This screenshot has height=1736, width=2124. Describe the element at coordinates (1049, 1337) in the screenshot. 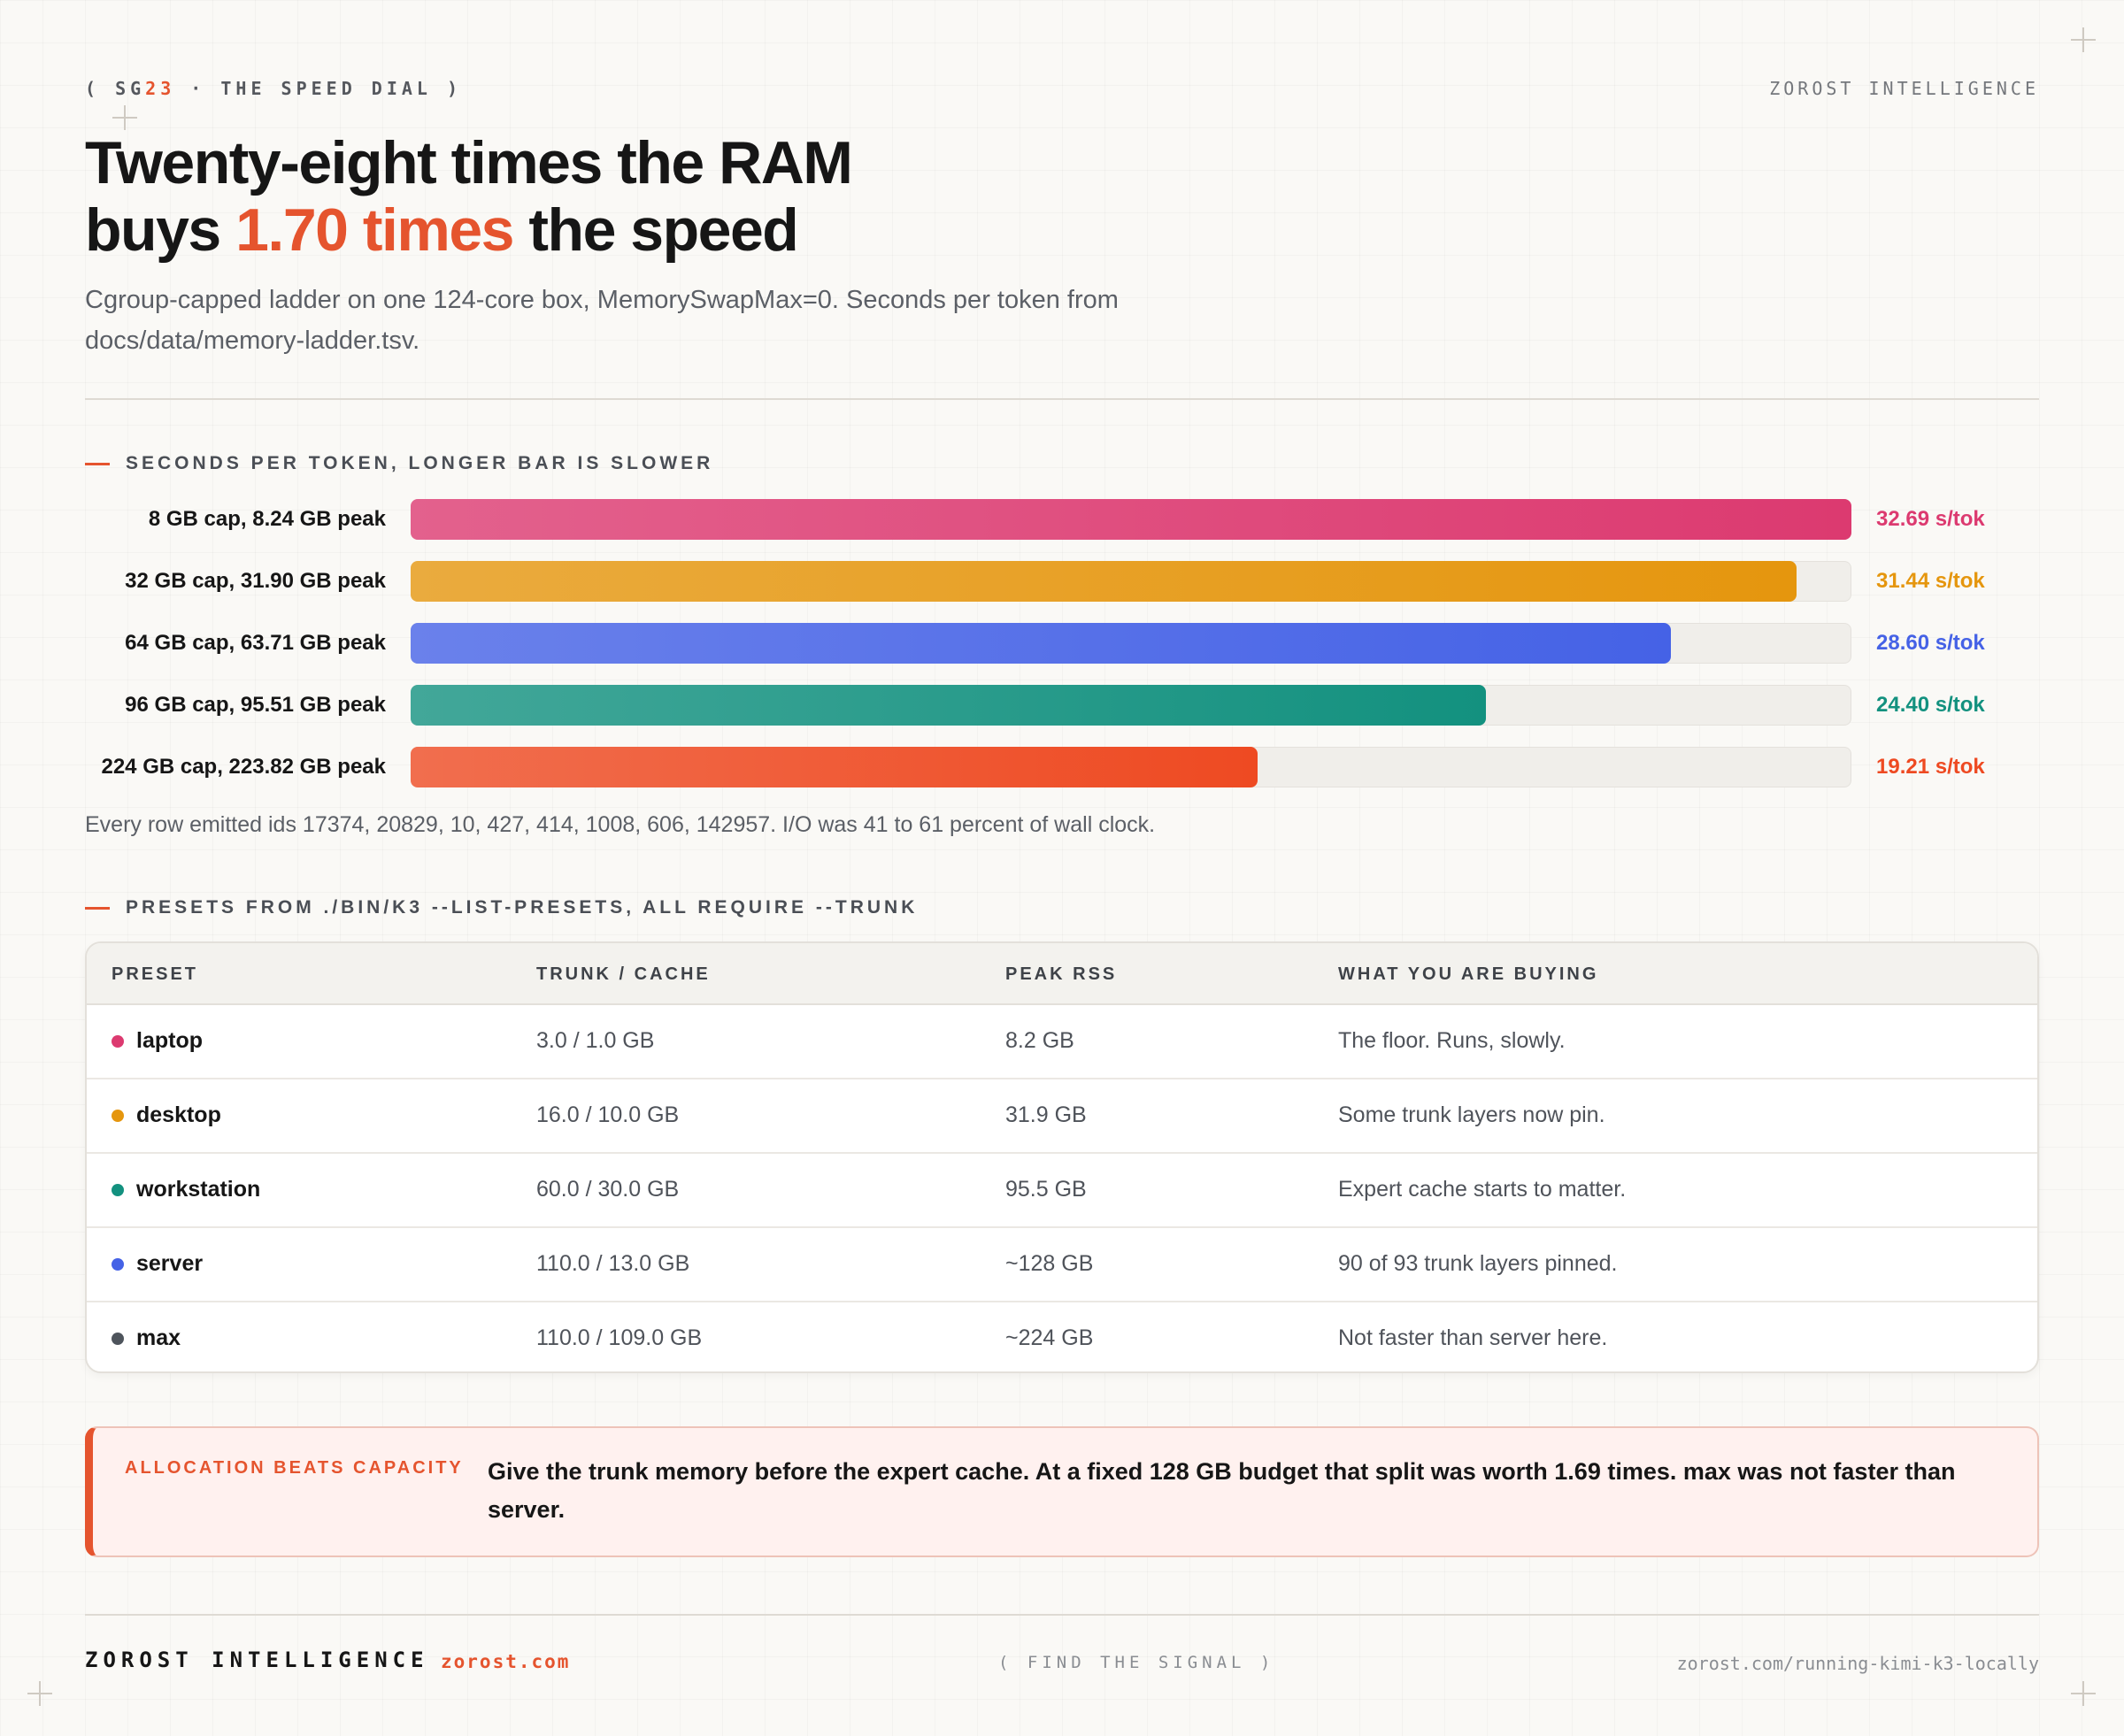

I see `peak-rss-value: ~224 GB` at that location.